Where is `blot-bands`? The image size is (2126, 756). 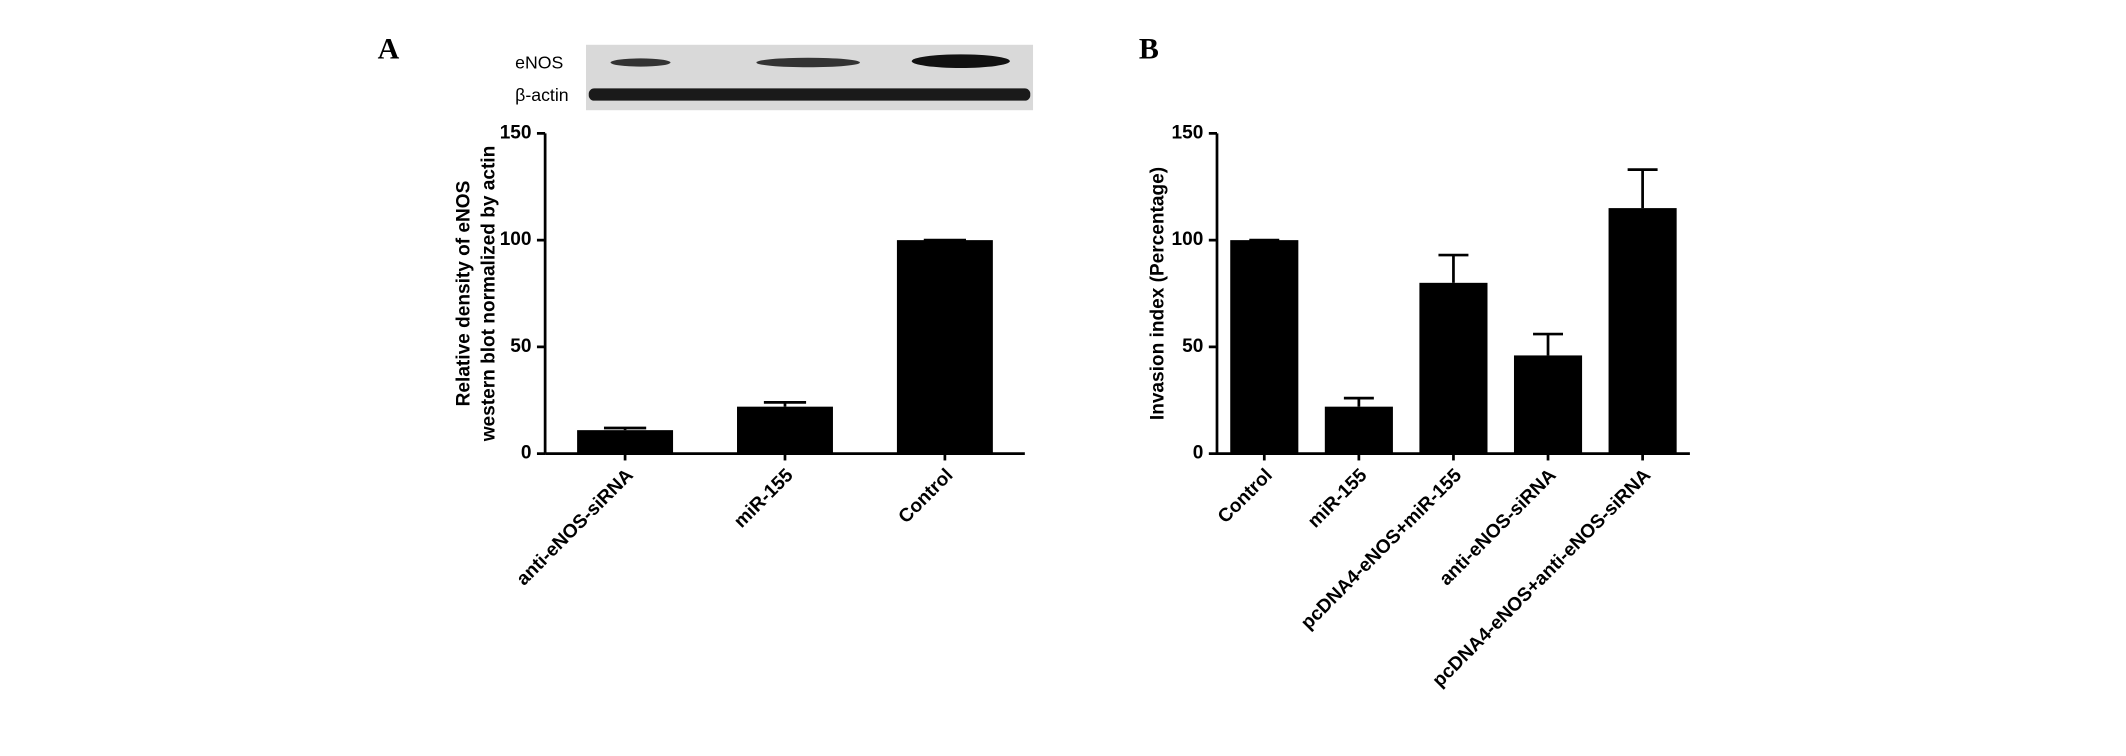 blot-bands is located at coordinates (809, 77).